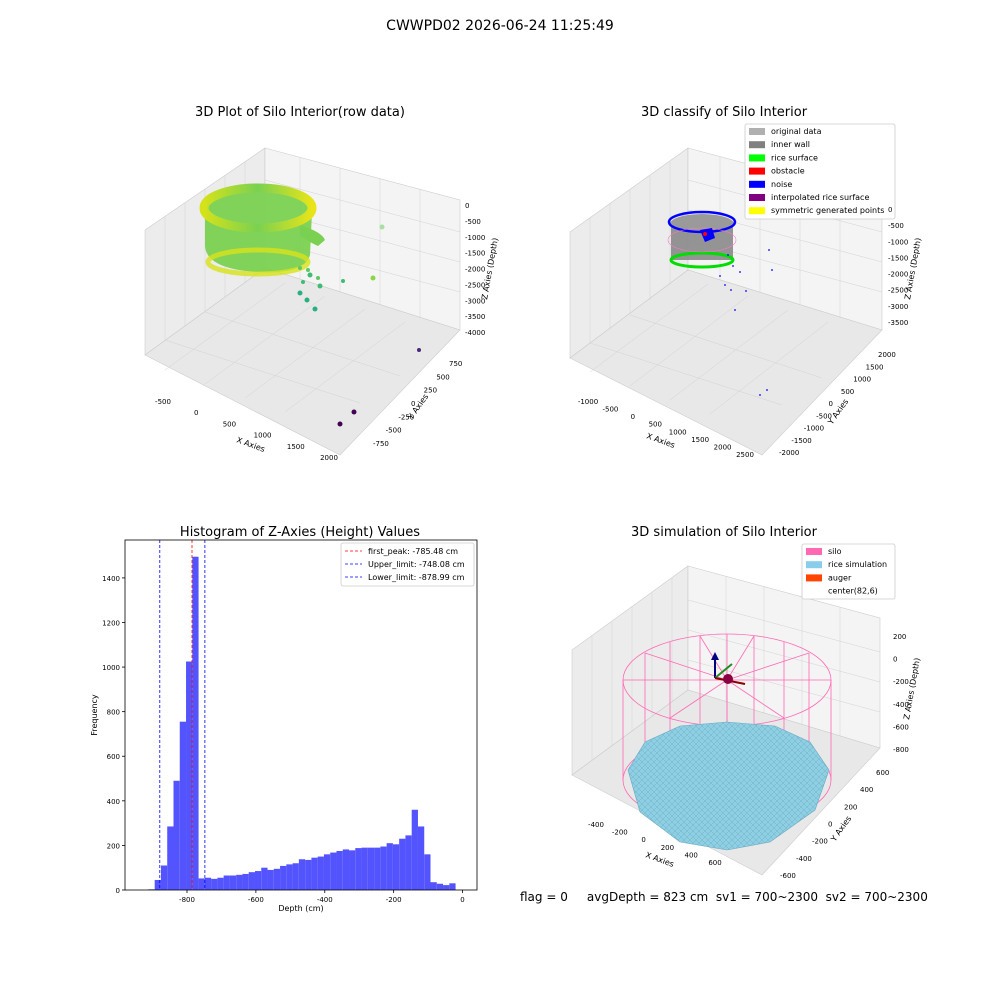 This screenshot has width=1000, height=1000. What do you see at coordinates (111, 668) in the screenshot?
I see `y-tick: 1000` at bounding box center [111, 668].